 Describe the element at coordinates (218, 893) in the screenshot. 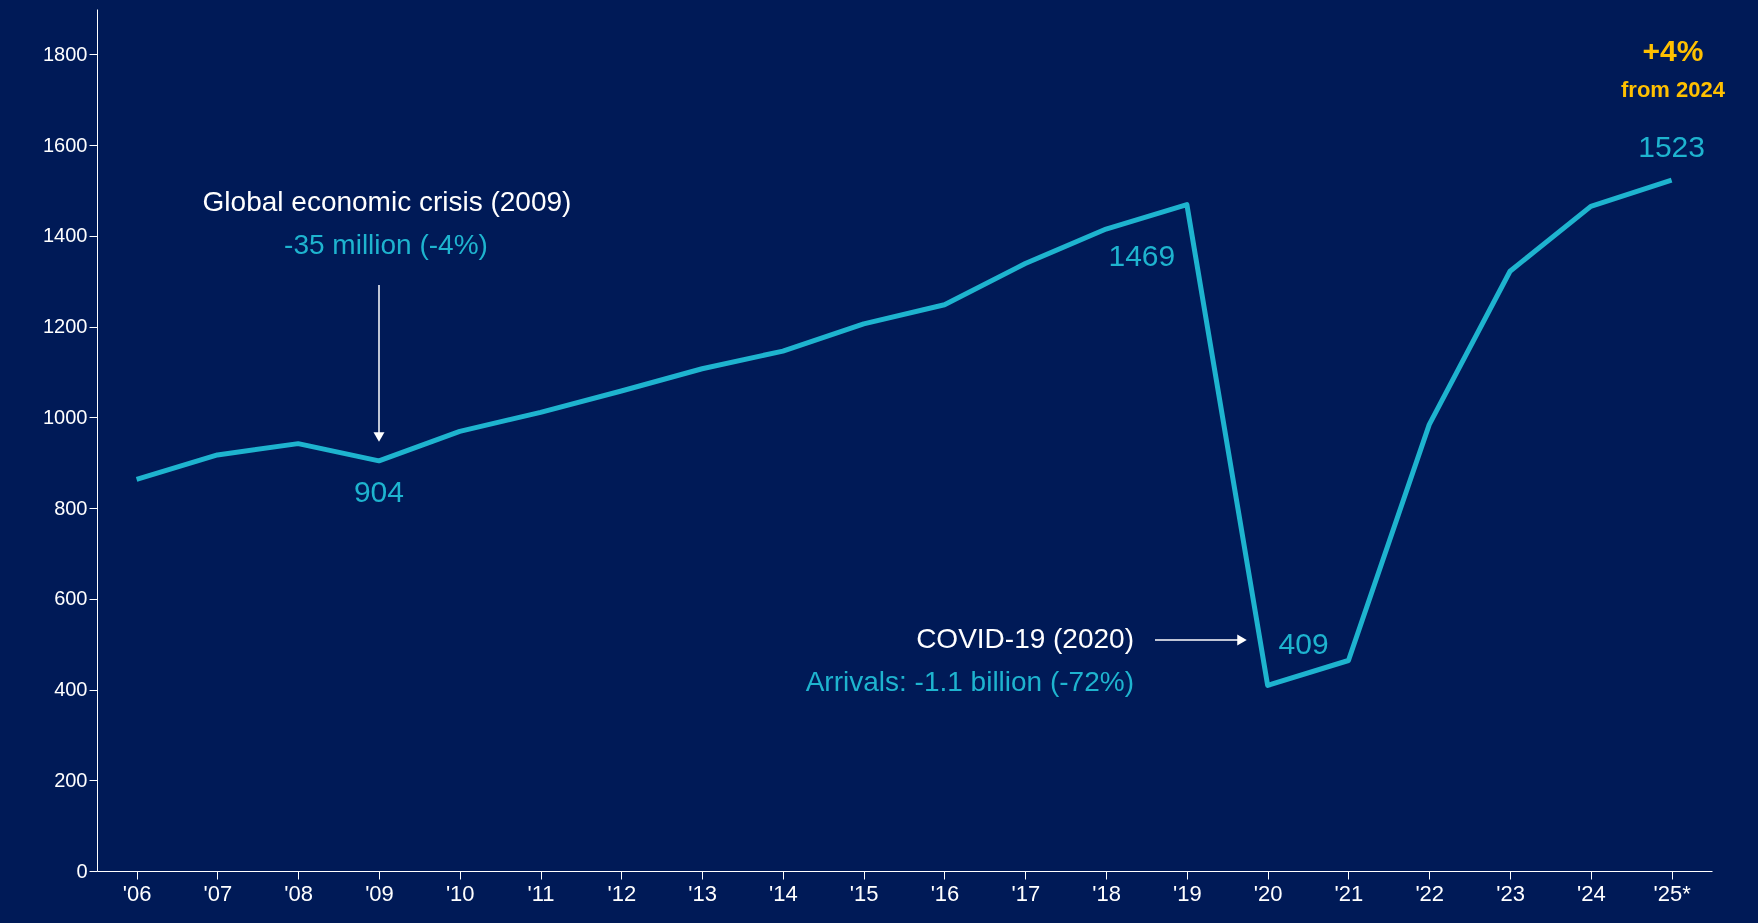

I see `x-tick-label: '07` at that location.